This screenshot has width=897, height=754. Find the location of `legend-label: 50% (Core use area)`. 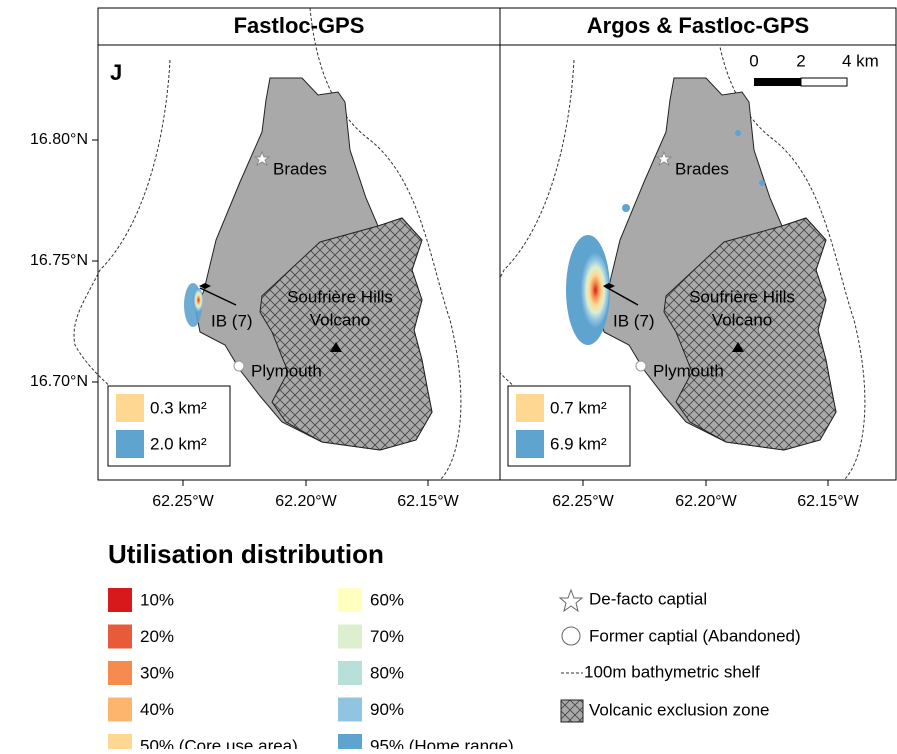

legend-label: 50% (Core use area) is located at coordinates (219, 742).